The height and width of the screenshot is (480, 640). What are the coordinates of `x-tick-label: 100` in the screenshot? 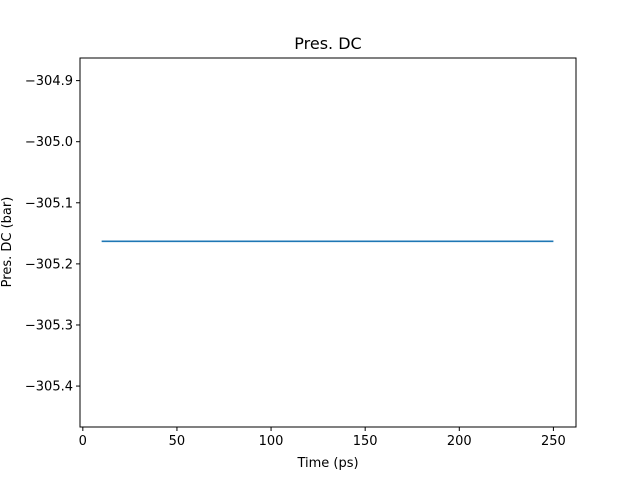 It's located at (271, 441).